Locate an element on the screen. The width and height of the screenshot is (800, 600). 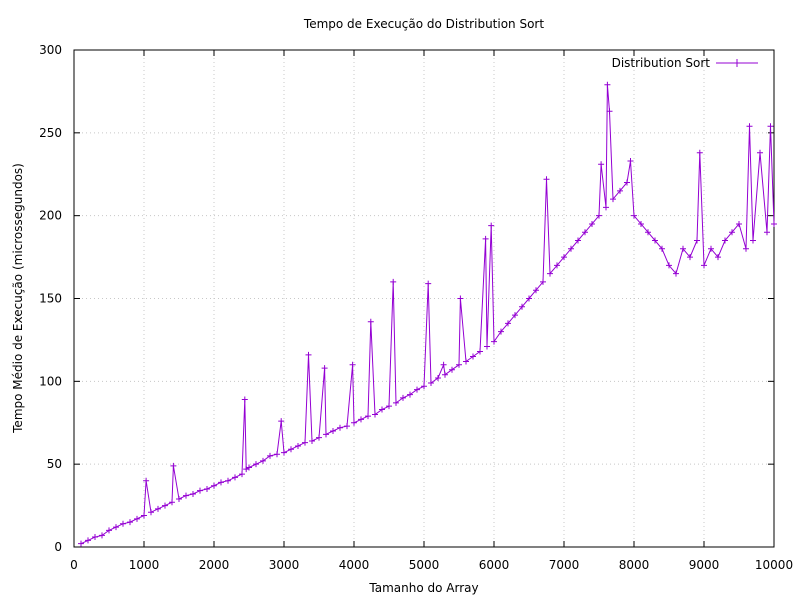
x-tick-label: 7000 is located at coordinates (564, 565).